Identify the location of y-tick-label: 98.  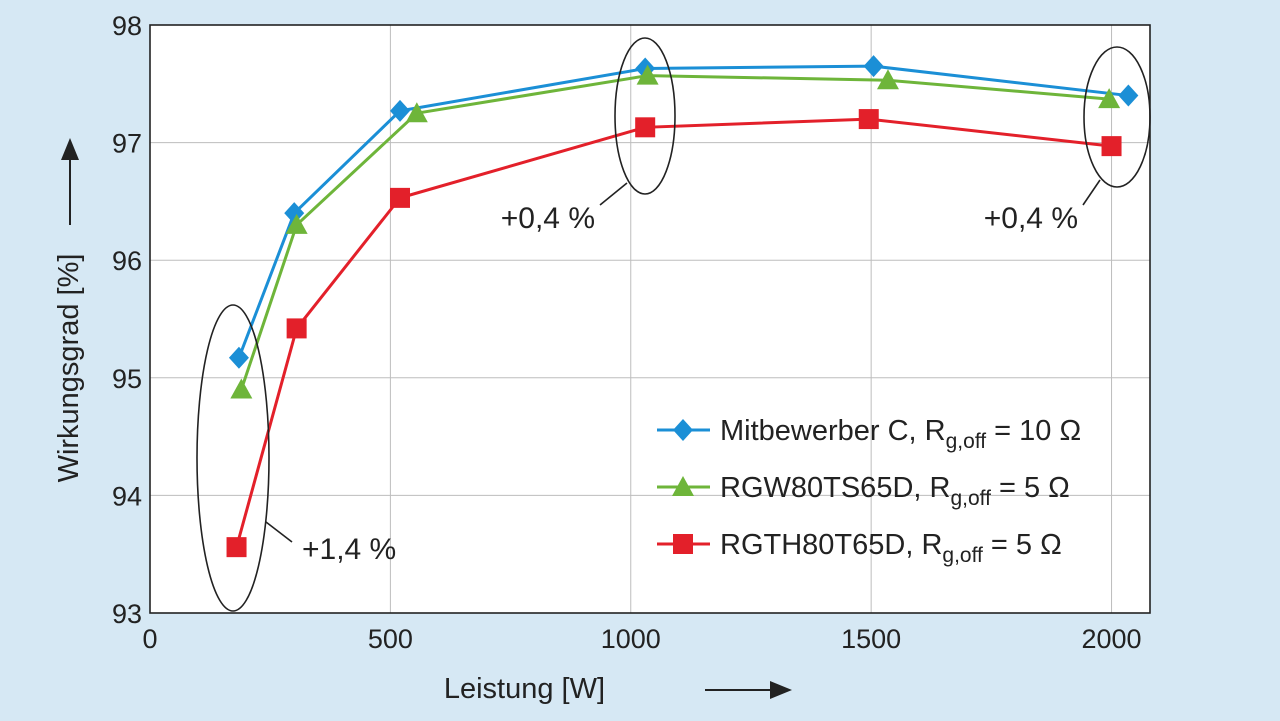
(127, 26).